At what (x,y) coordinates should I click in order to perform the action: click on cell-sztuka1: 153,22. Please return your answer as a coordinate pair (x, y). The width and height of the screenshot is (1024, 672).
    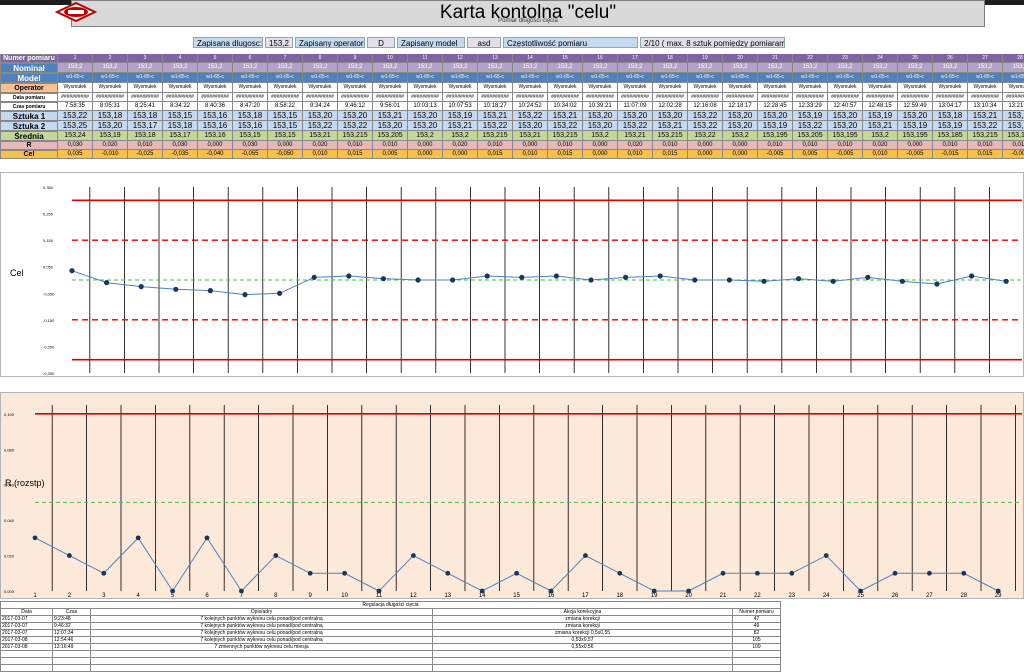
    Looking at the image, I should click on (705, 116).